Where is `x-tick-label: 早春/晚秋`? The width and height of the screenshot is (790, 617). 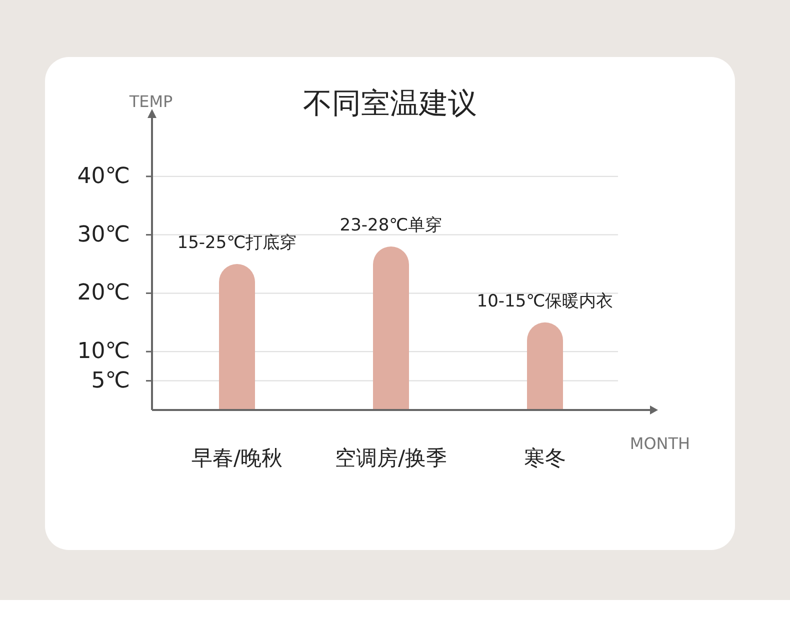
x-tick-label: 早春/晚秋 is located at coordinates (237, 458).